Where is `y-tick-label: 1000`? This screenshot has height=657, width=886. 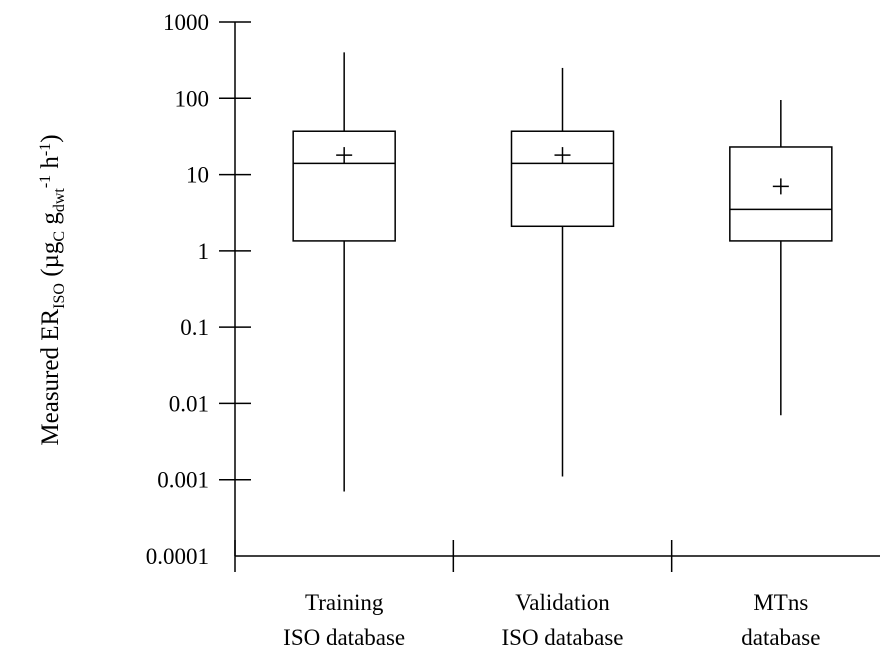 y-tick-label: 1000 is located at coordinates (186, 22).